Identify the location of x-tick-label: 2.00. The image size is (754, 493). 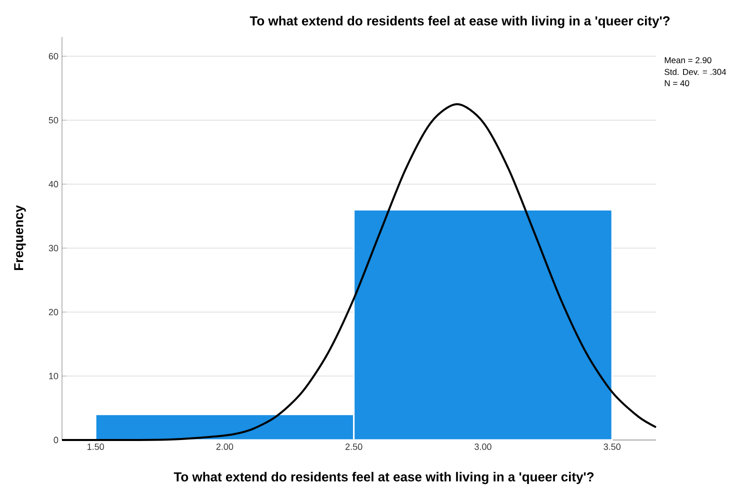
(225, 447).